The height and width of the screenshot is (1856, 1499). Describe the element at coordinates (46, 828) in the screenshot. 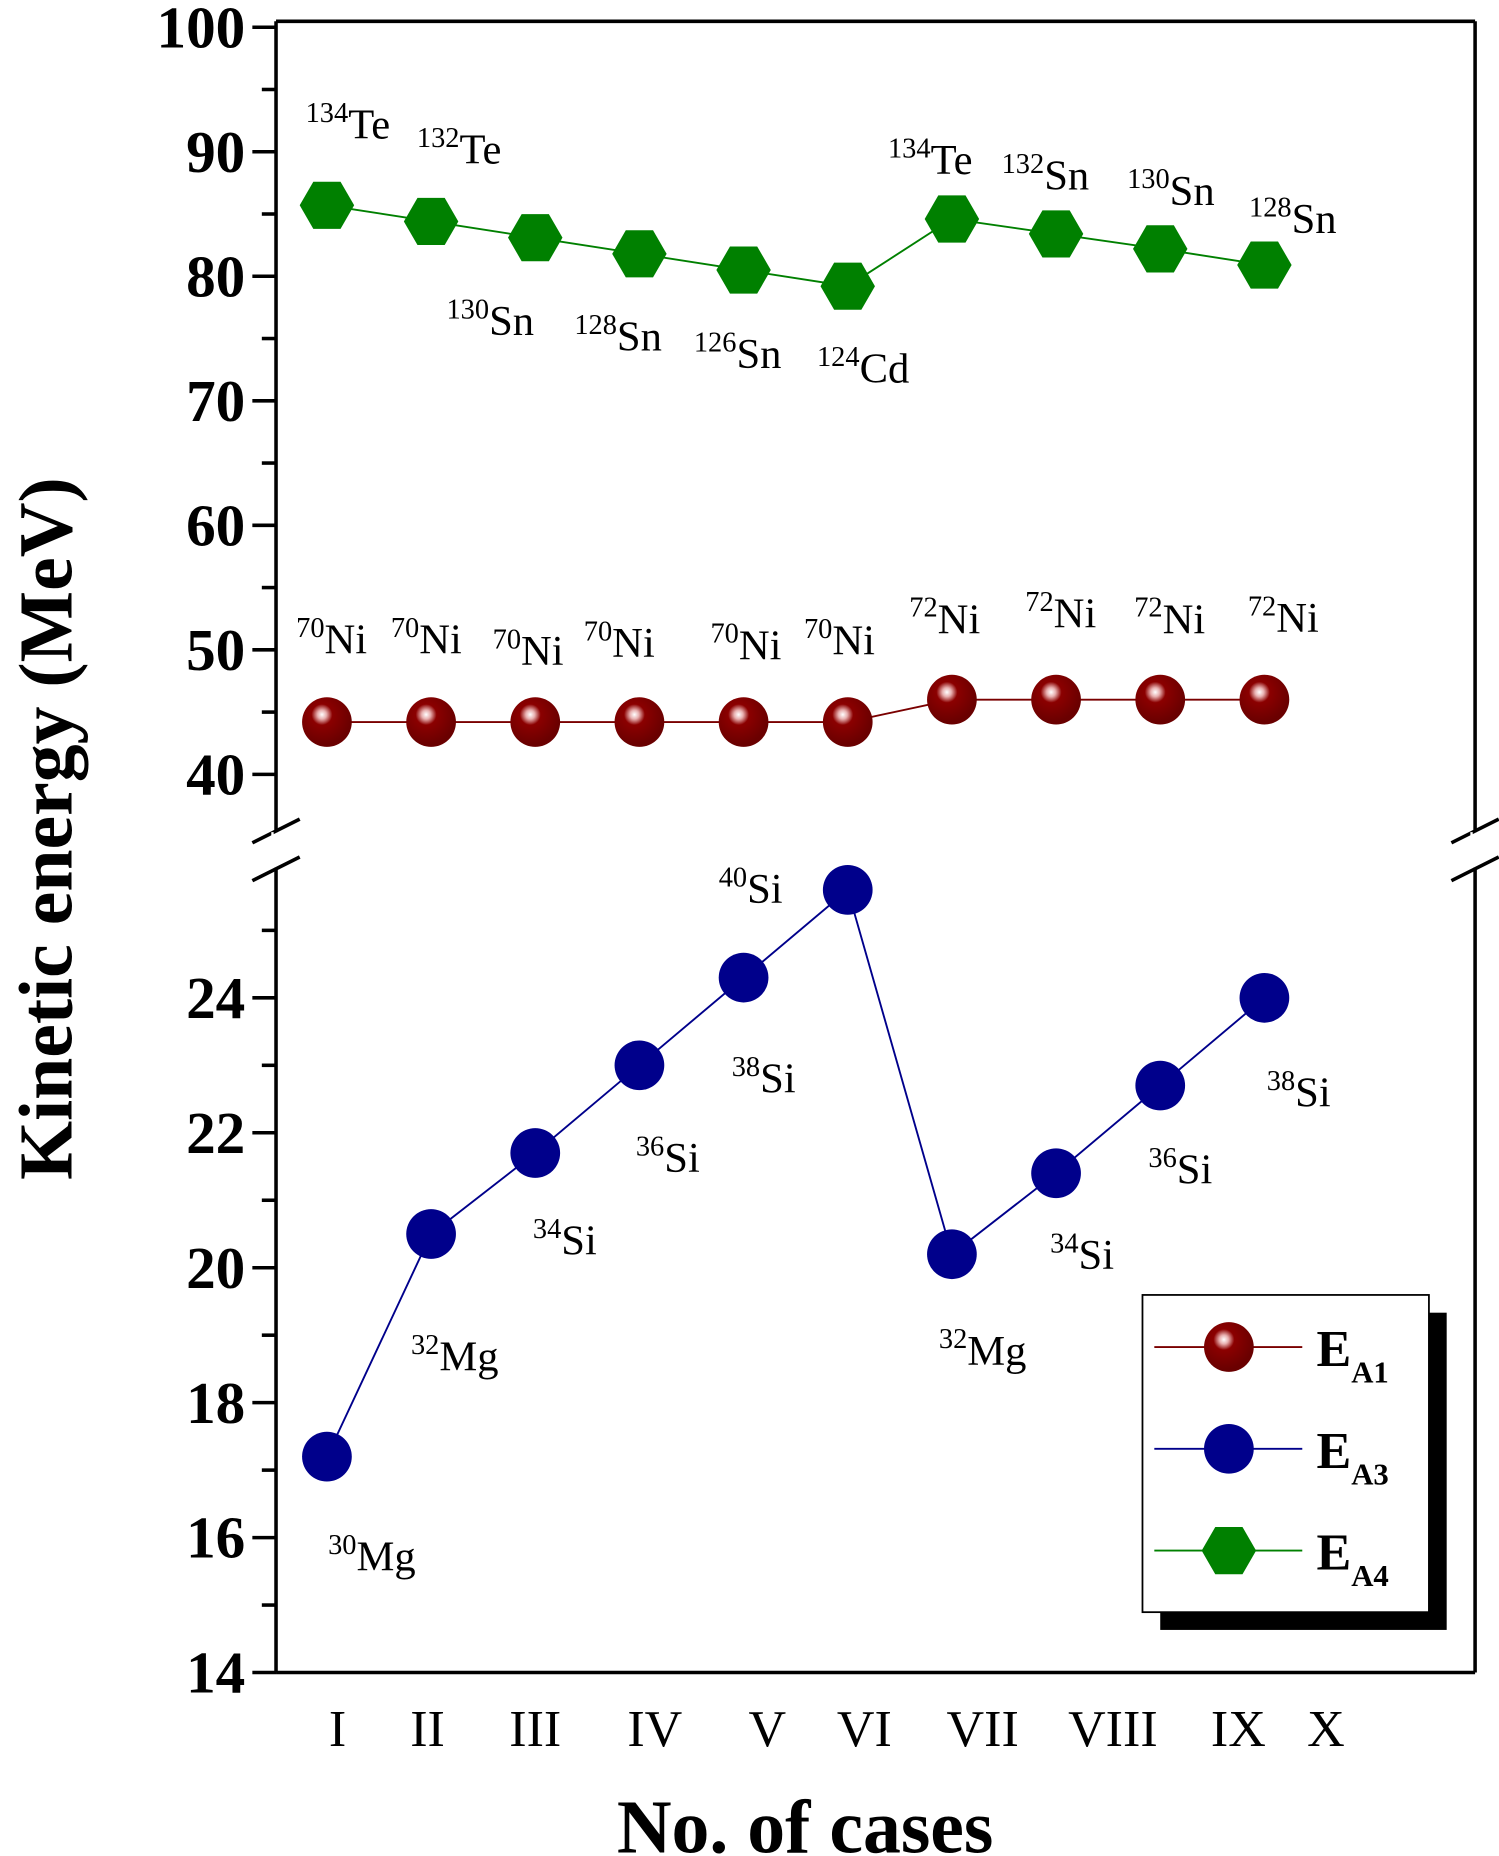

I see `y-axis-title: Kinetic energy (MeV)` at that location.